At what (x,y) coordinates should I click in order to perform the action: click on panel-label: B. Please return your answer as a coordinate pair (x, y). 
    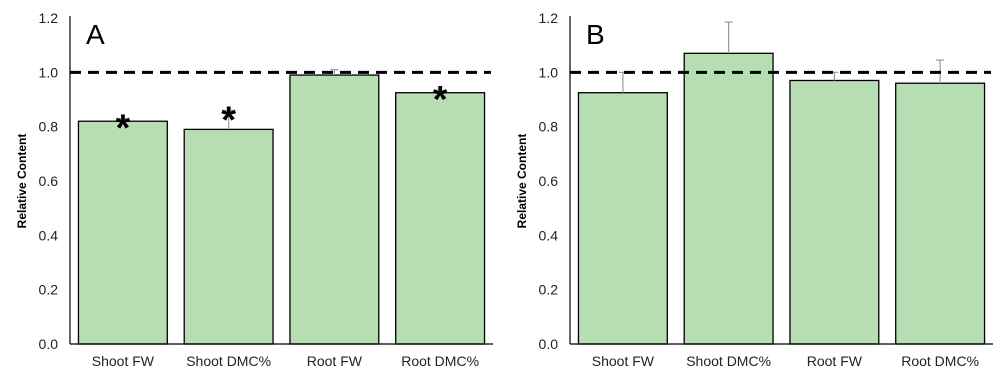
    Looking at the image, I should click on (595, 34).